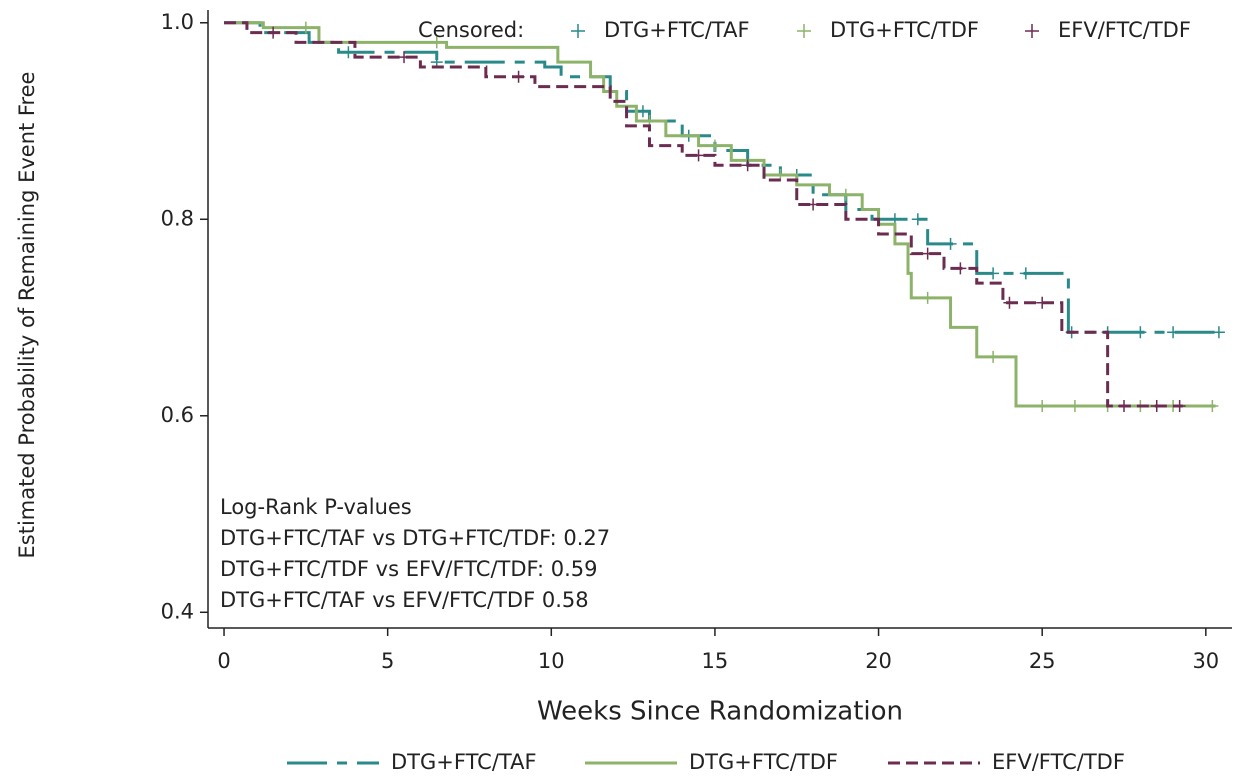 This screenshot has width=1244, height=783. What do you see at coordinates (387, 661) in the screenshot?
I see `x-tick-label: 5` at bounding box center [387, 661].